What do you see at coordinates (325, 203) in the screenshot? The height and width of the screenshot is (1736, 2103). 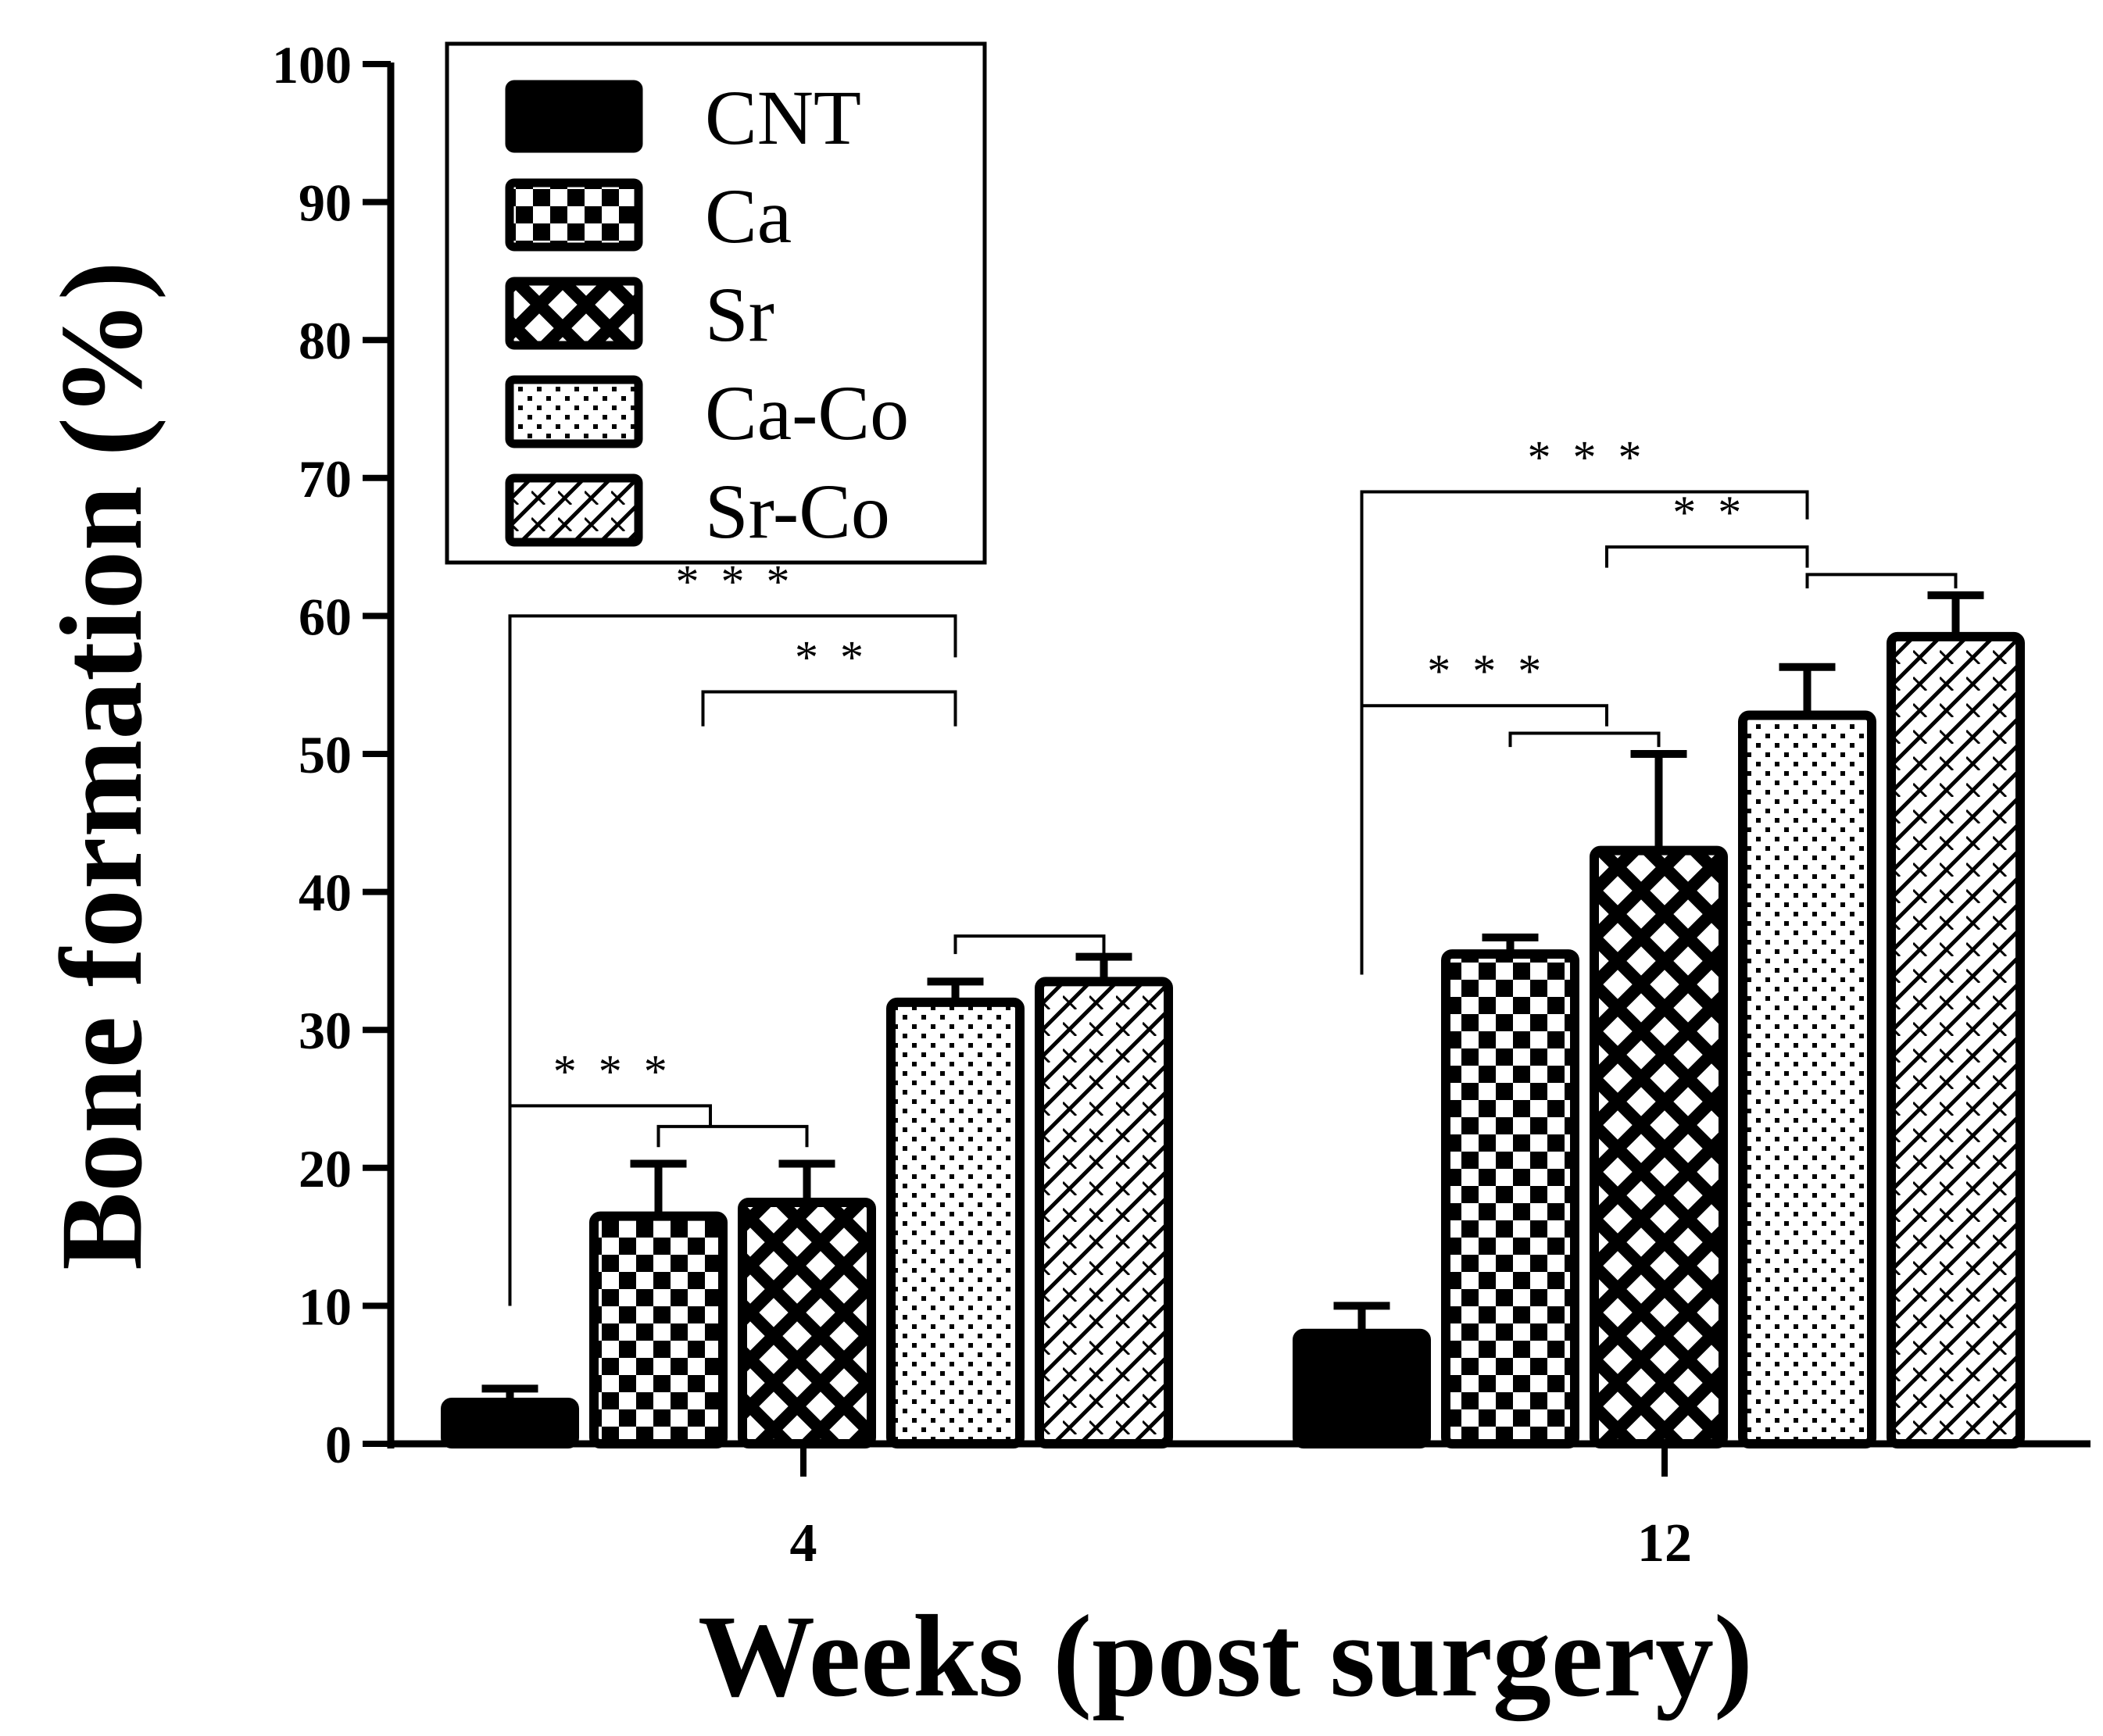 I see `y-tick-label-90: 90` at bounding box center [325, 203].